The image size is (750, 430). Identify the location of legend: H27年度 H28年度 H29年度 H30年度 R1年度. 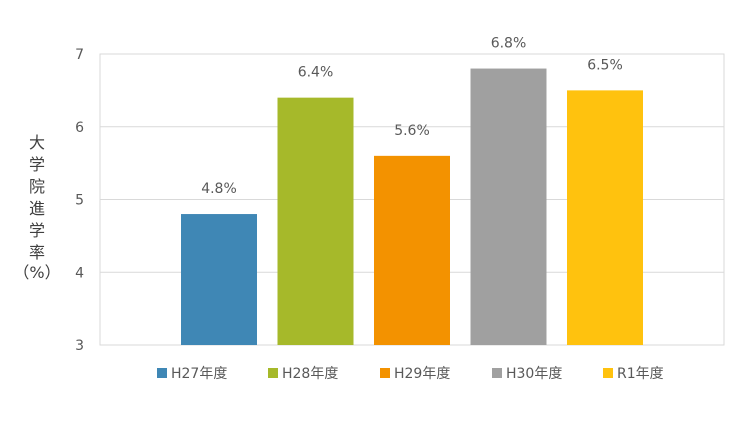
(410, 374).